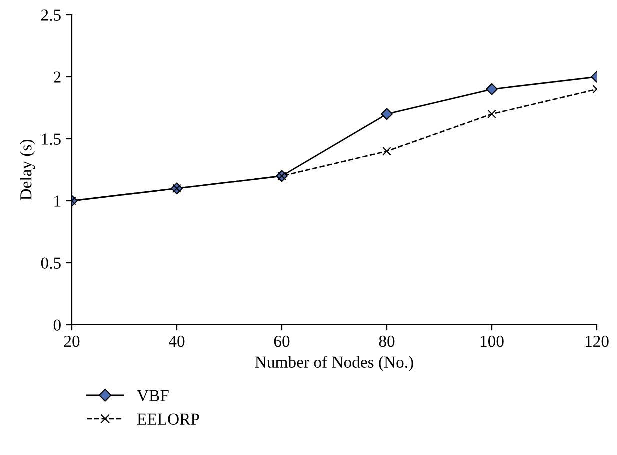 This screenshot has width=617, height=455. Describe the element at coordinates (72, 342) in the screenshot. I see `x-tick-label: 20` at that location.